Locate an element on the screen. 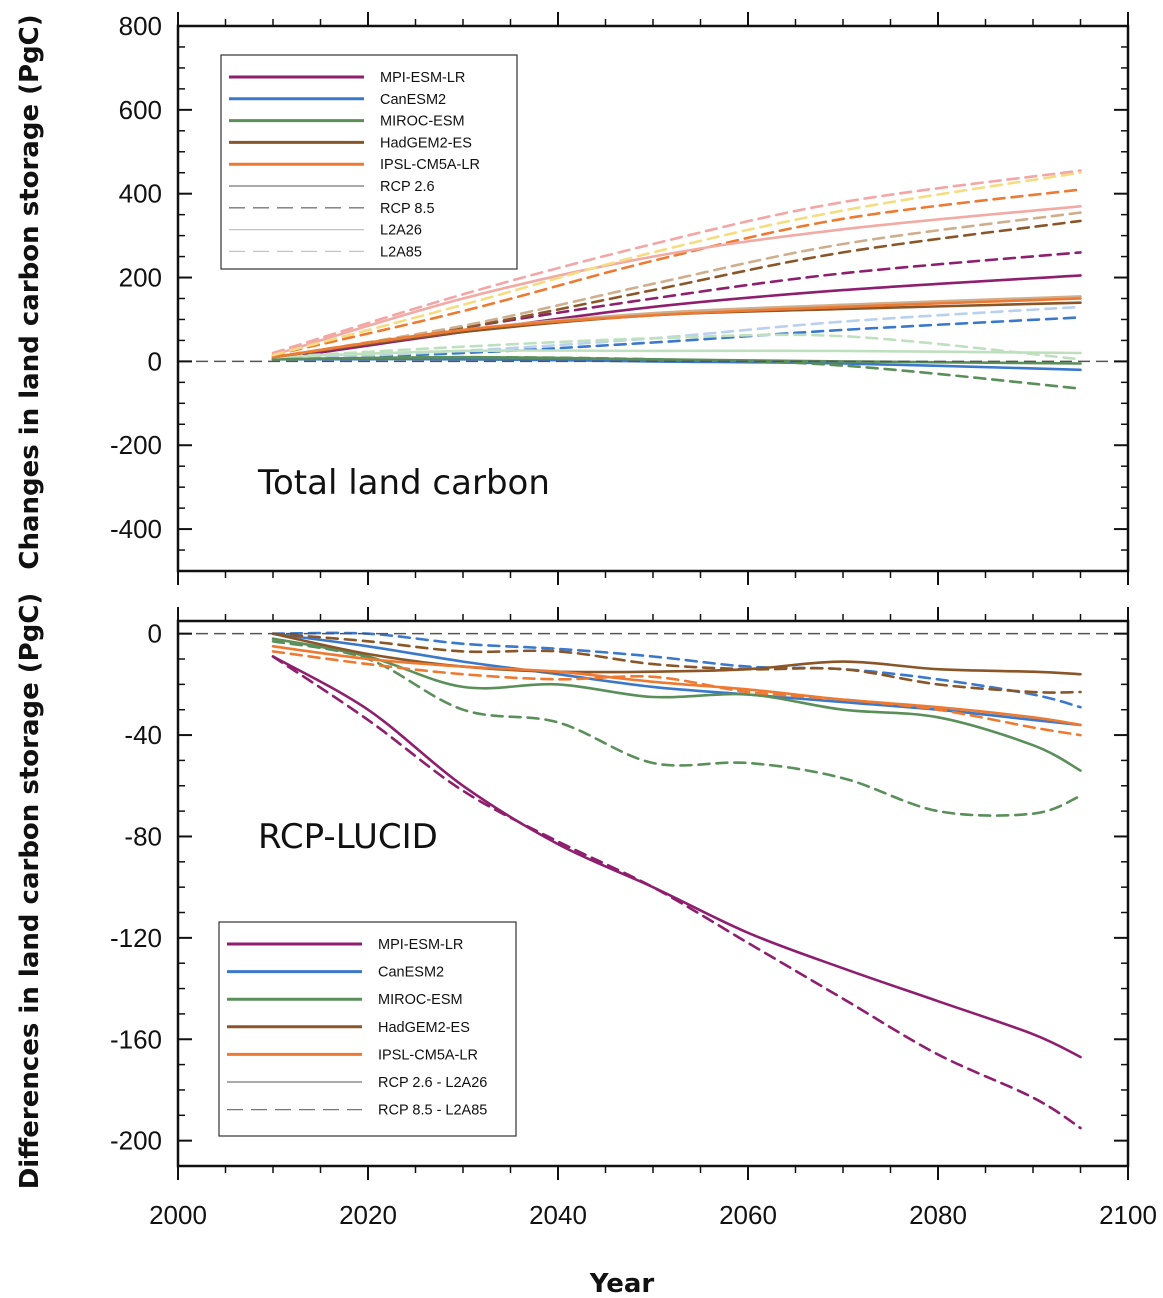 The height and width of the screenshot is (1298, 1163). legend-label-rcp-2-6: RCP 2.6 is located at coordinates (407, 187).